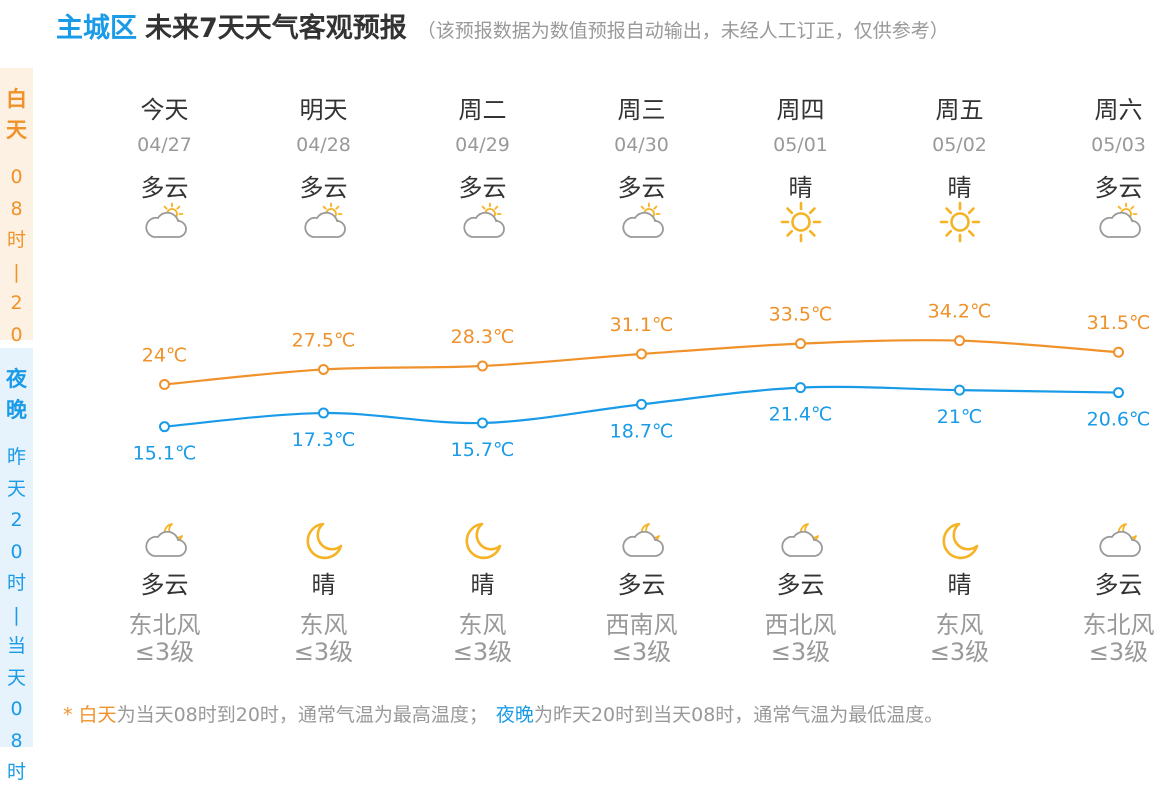  What do you see at coordinates (641, 373) in the screenshot?
I see `forecast-day-column: 周三 04/30 多云 多云 西南风 ≤3级` at bounding box center [641, 373].